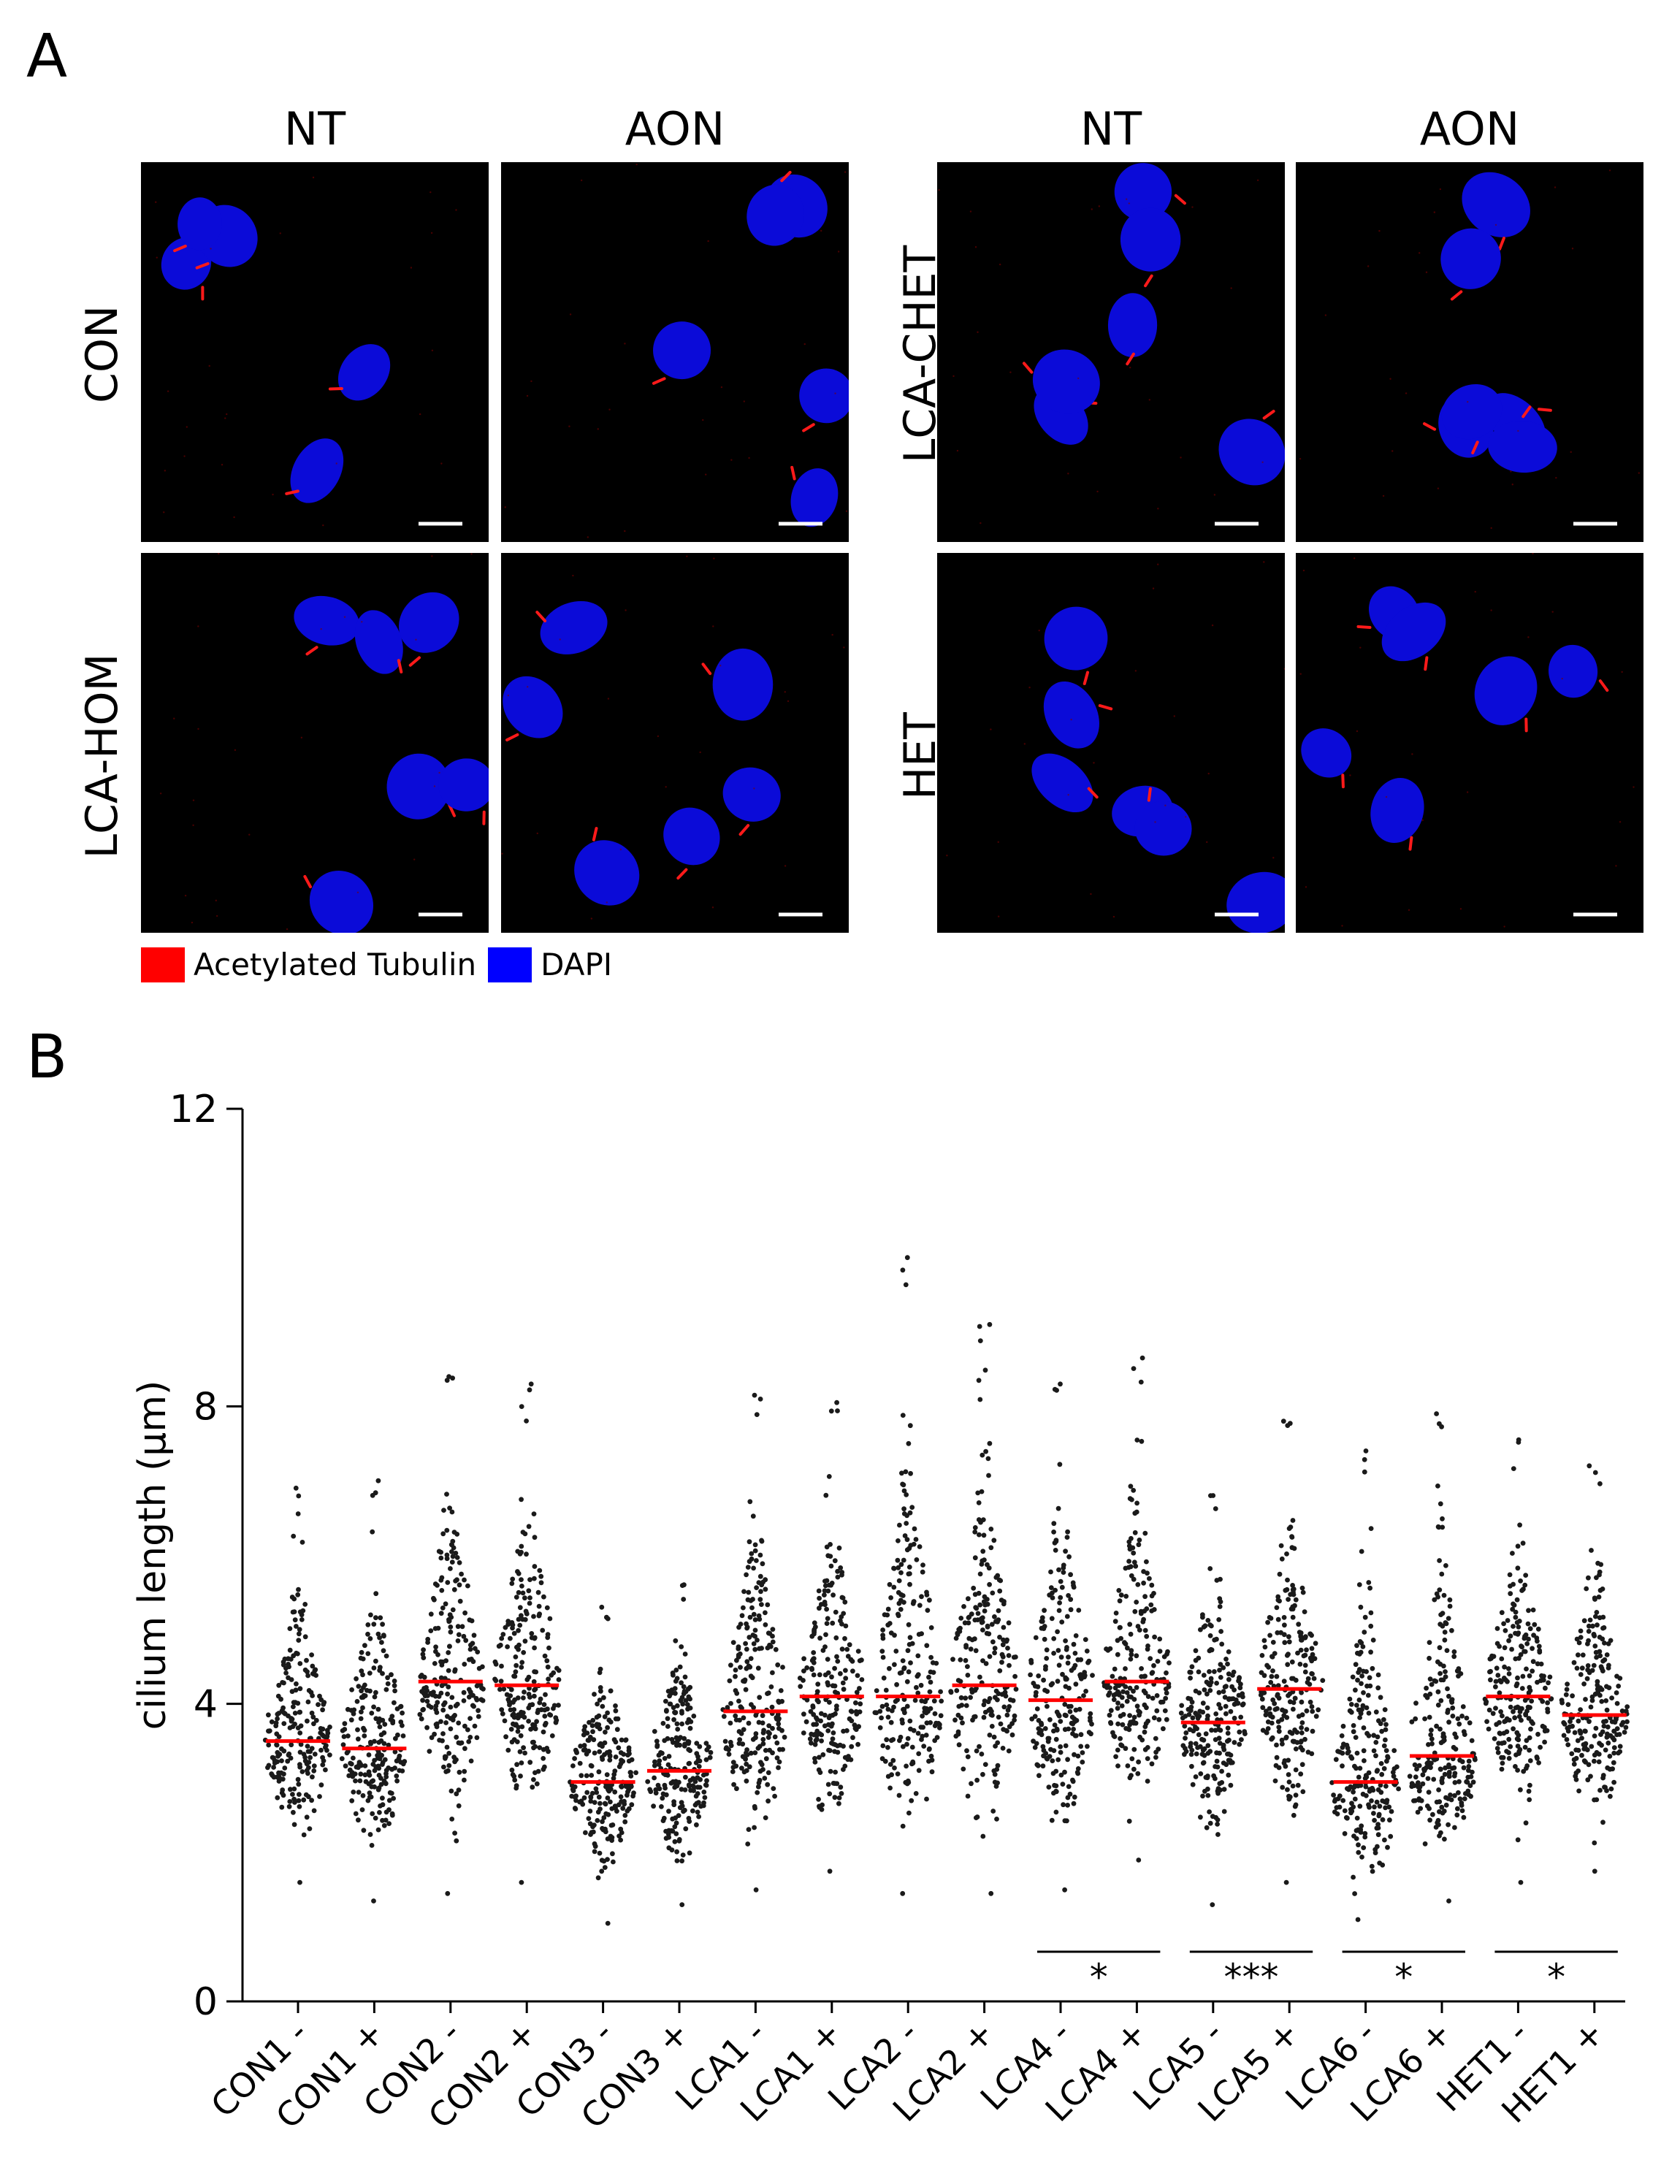 The width and height of the screenshot is (1680, 2184). Describe the element at coordinates (383, 965) in the screenshot. I see `panel-a-legend: Acetylated Tubulin DAPI` at that location.